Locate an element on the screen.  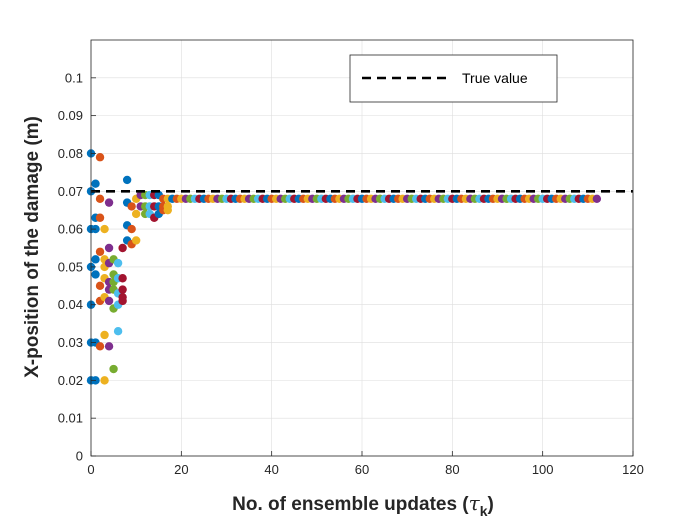
y-tick-label: 0.07 is located at coordinates (70, 191).